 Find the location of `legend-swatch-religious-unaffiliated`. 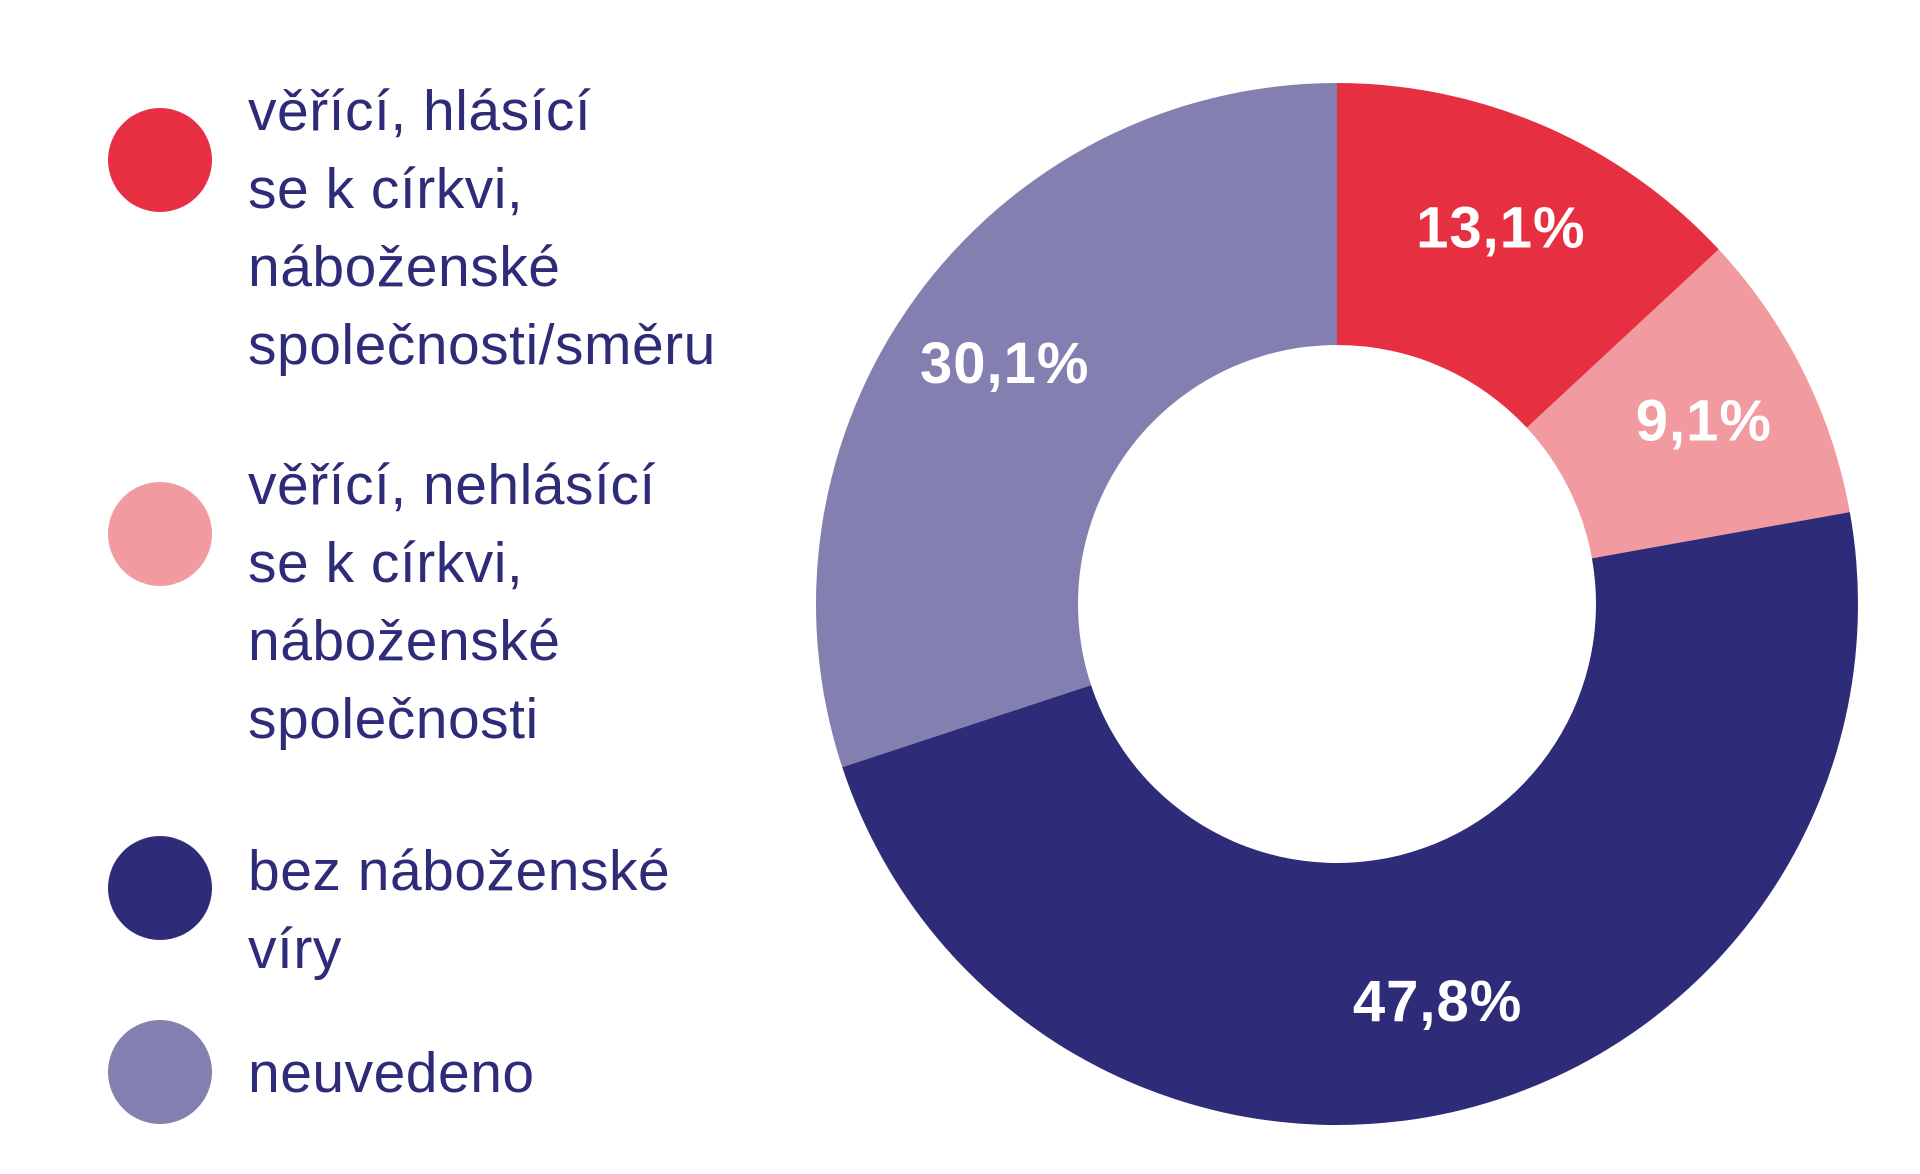

legend-swatch-religious-unaffiliated is located at coordinates (160, 534).